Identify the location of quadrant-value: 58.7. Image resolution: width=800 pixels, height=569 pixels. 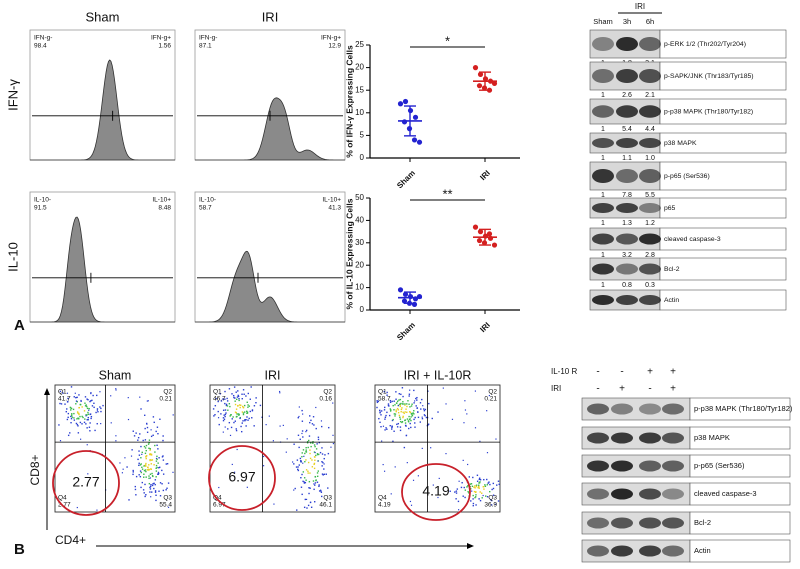
(384, 399).